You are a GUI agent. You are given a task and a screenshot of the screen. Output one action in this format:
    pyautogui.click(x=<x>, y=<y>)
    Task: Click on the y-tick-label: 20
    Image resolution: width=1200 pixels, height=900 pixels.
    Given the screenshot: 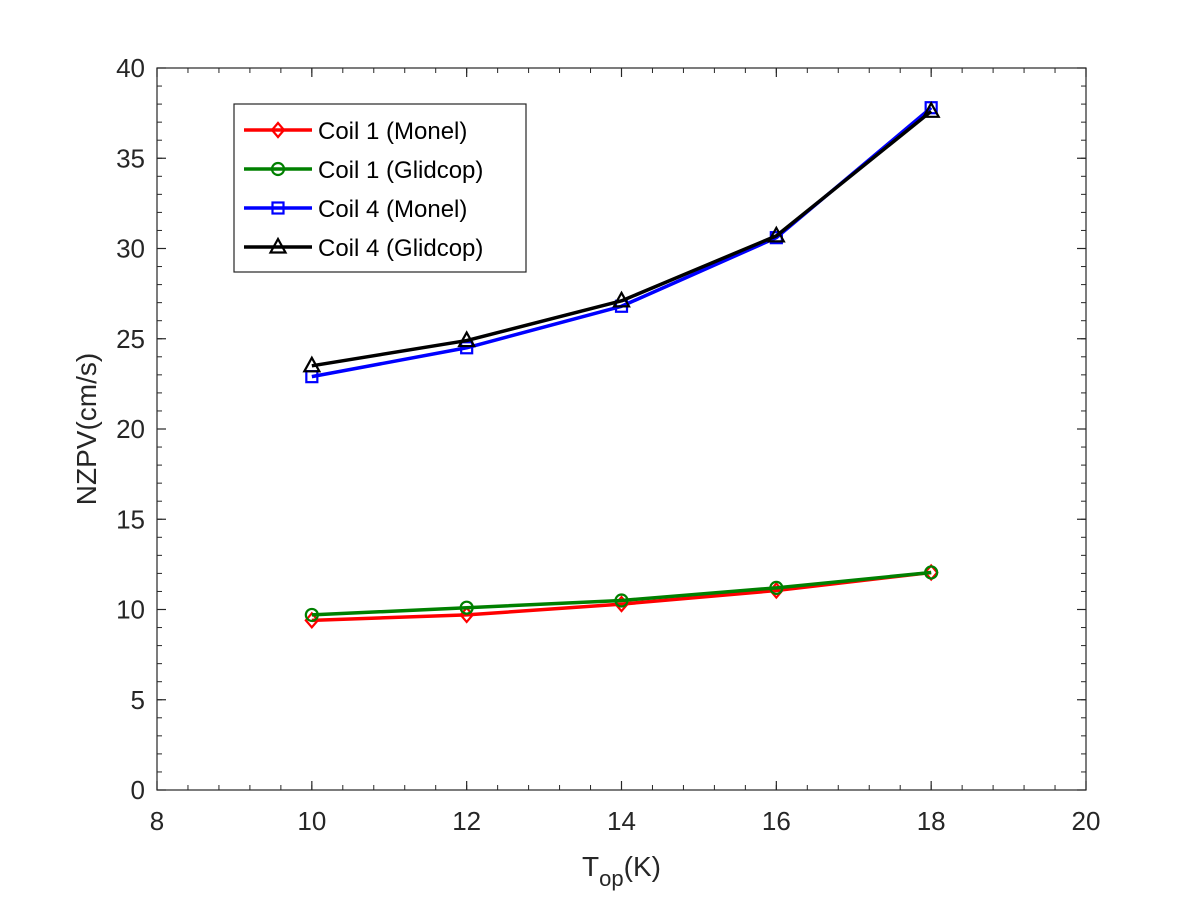 What is the action you would take?
    pyautogui.click(x=130, y=429)
    